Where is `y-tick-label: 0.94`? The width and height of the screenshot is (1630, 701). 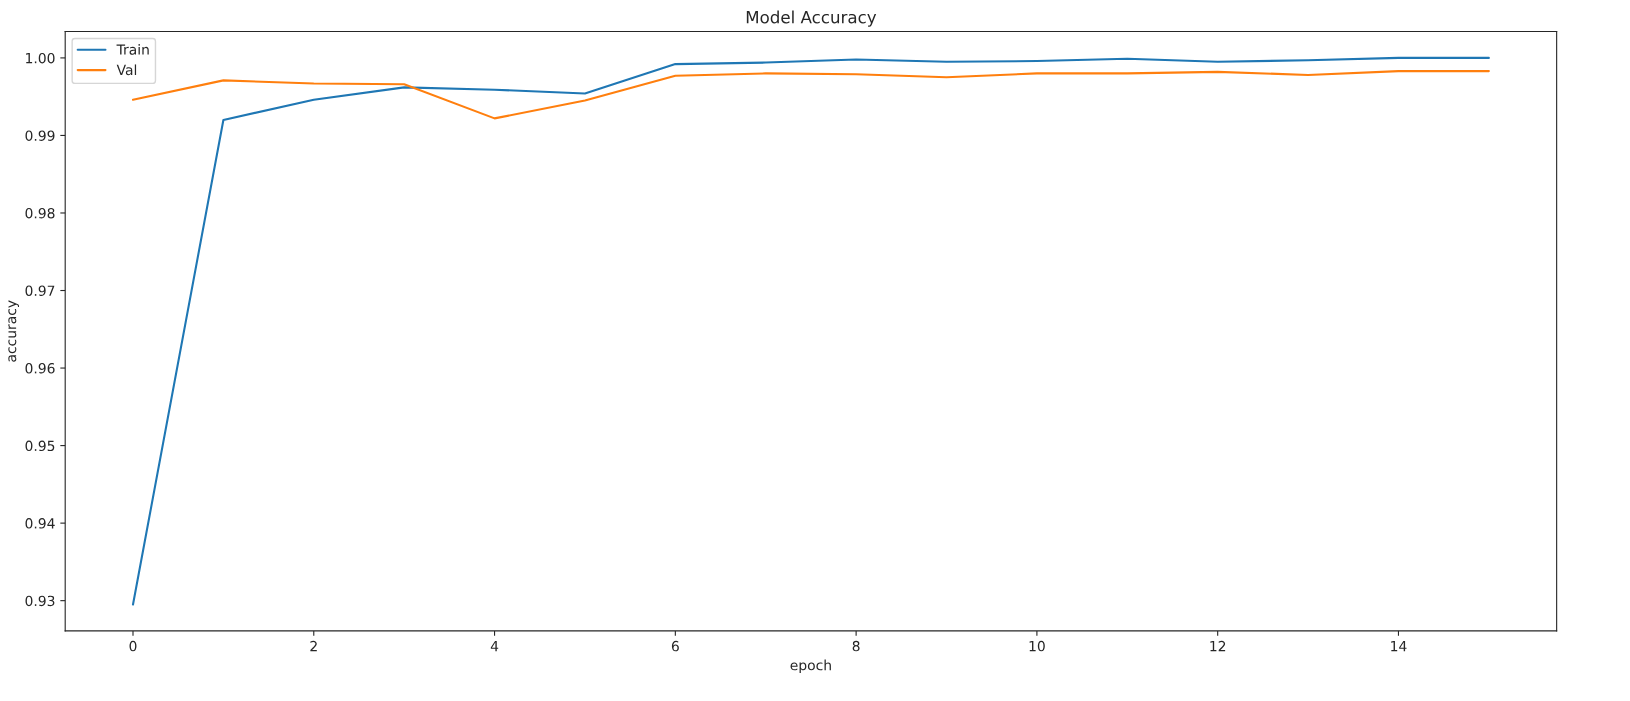 y-tick-label: 0.94 is located at coordinates (40, 523).